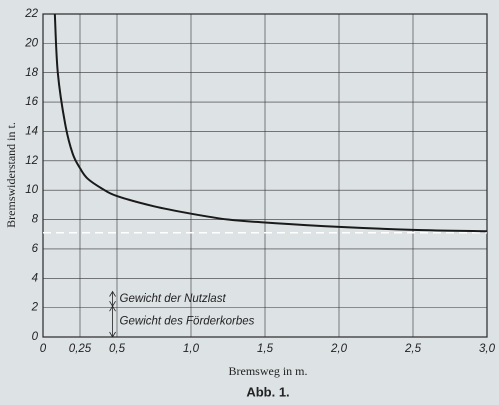  Describe the element at coordinates (267, 391) in the screenshot. I see `caption: Abb. 1.` at that location.